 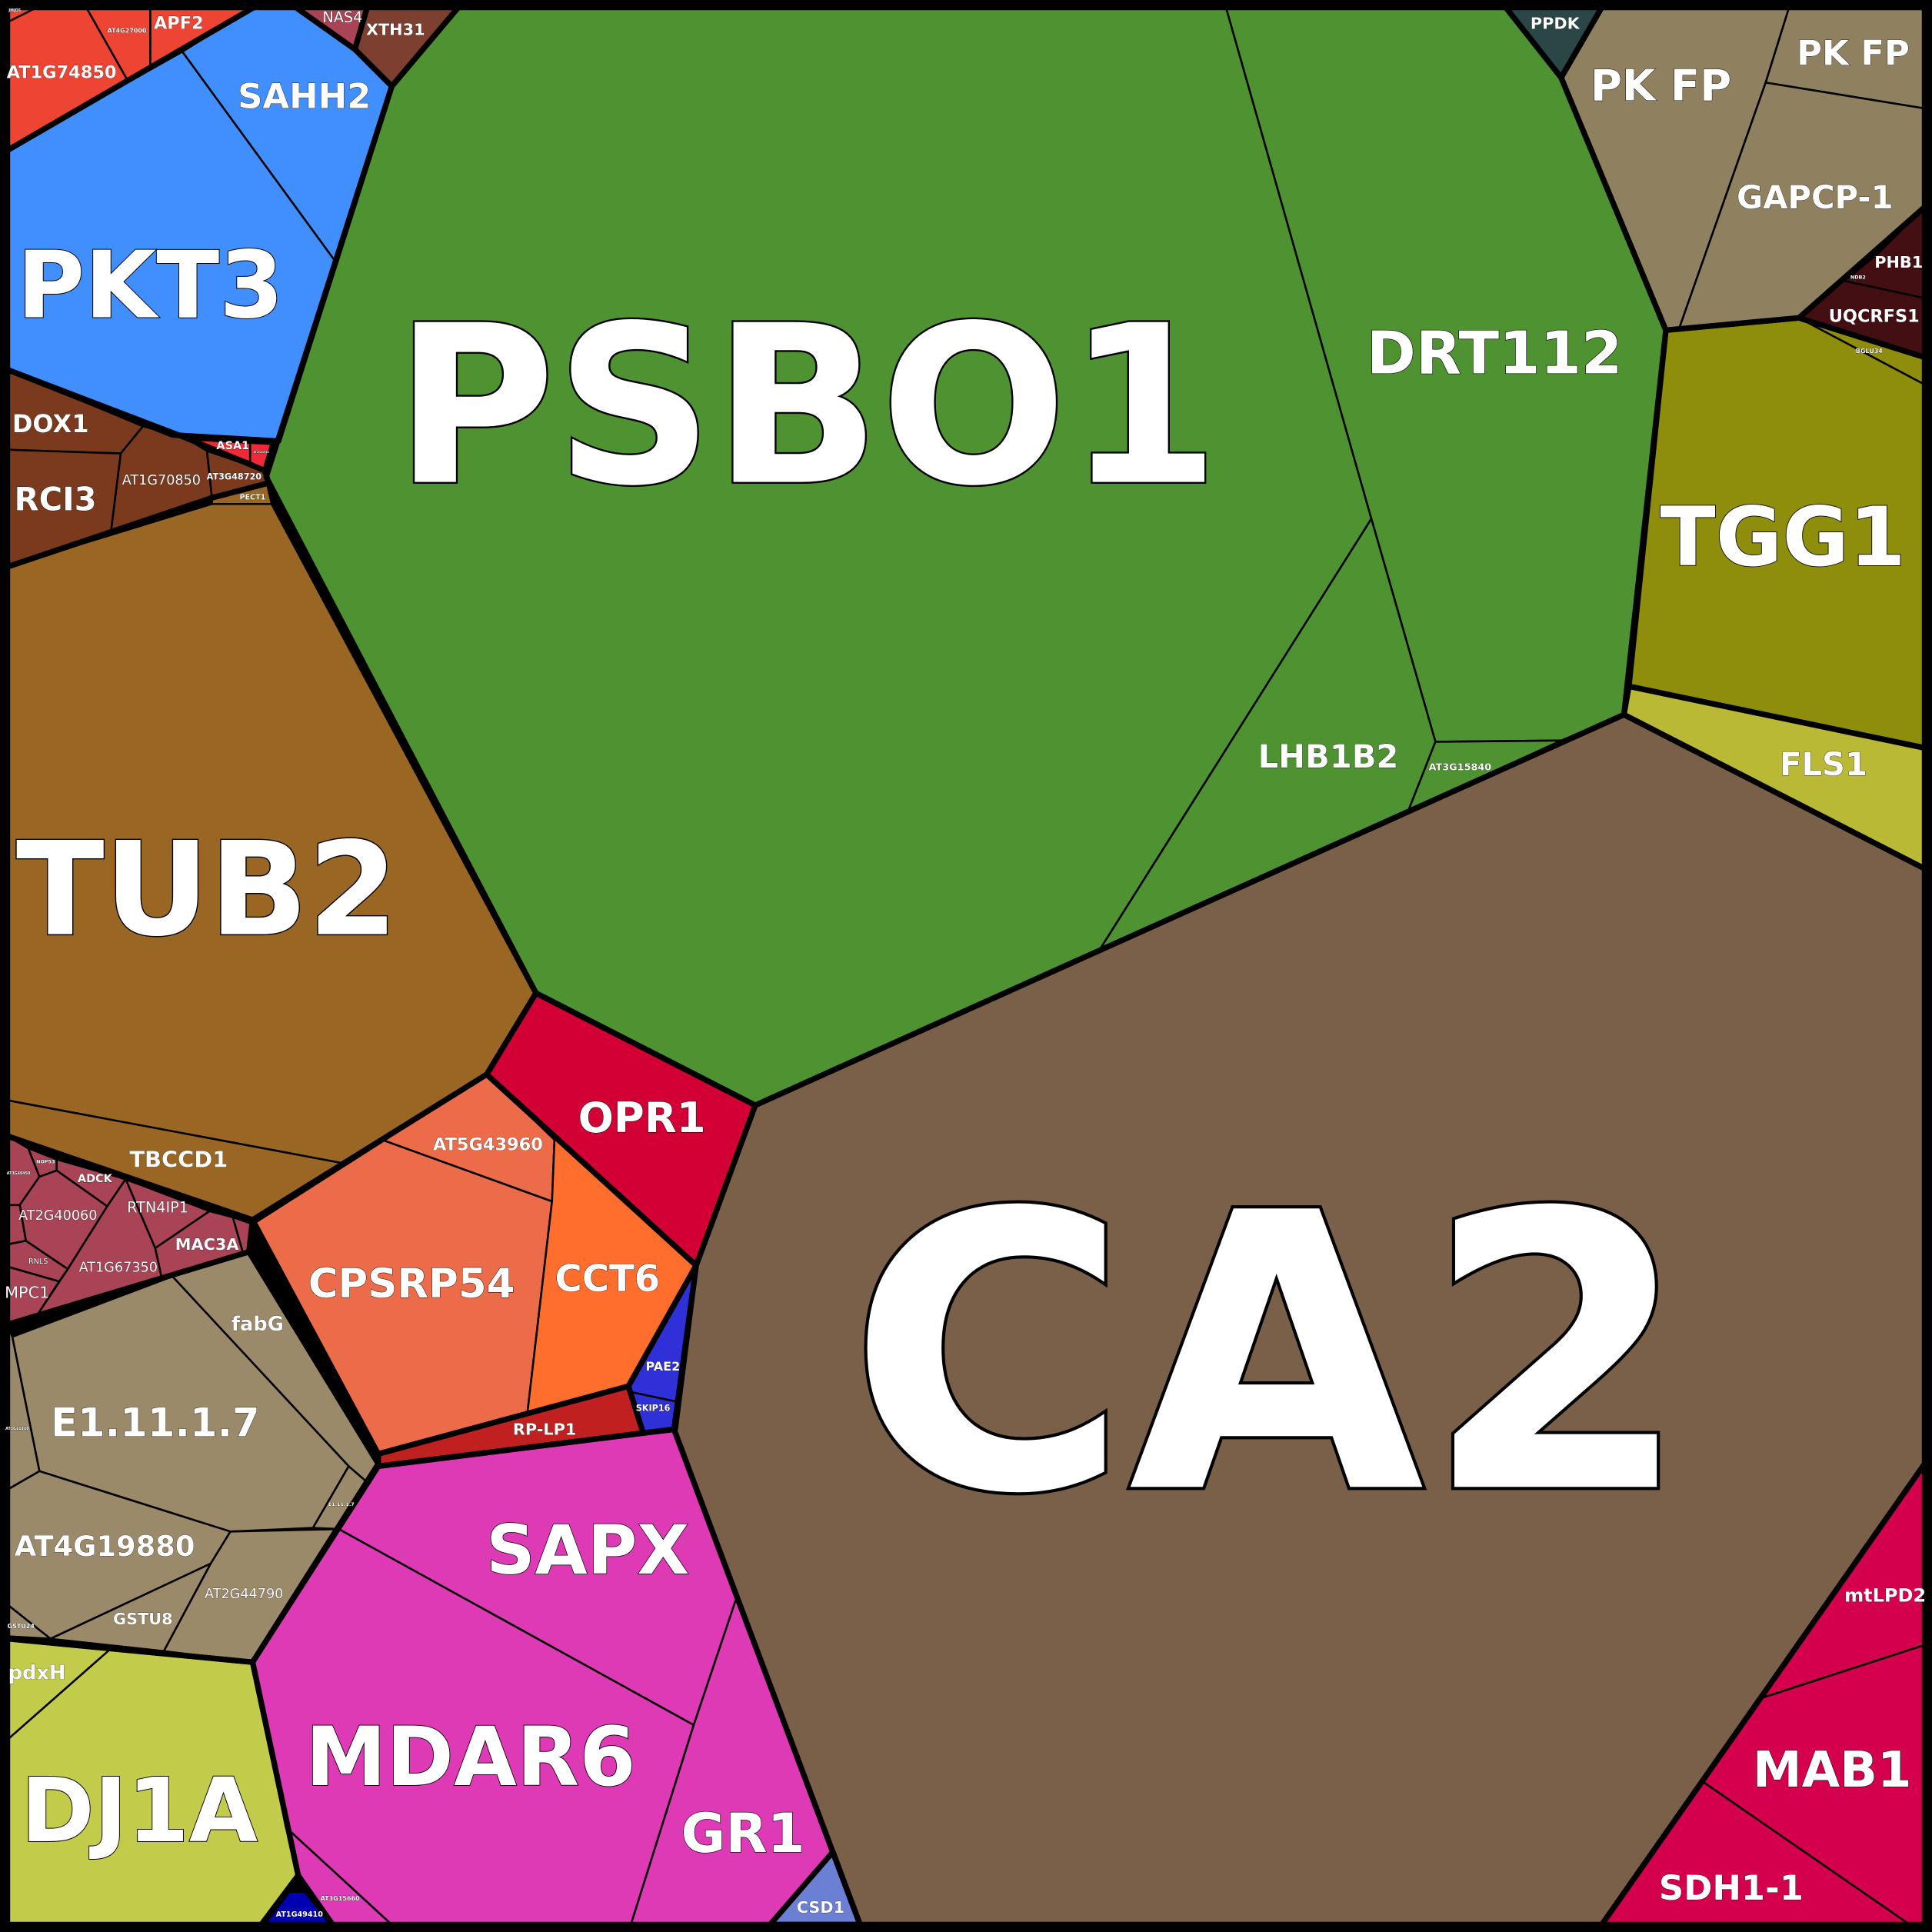 I want to click on cell-label-pae2: PAE2, so click(x=663, y=1366).